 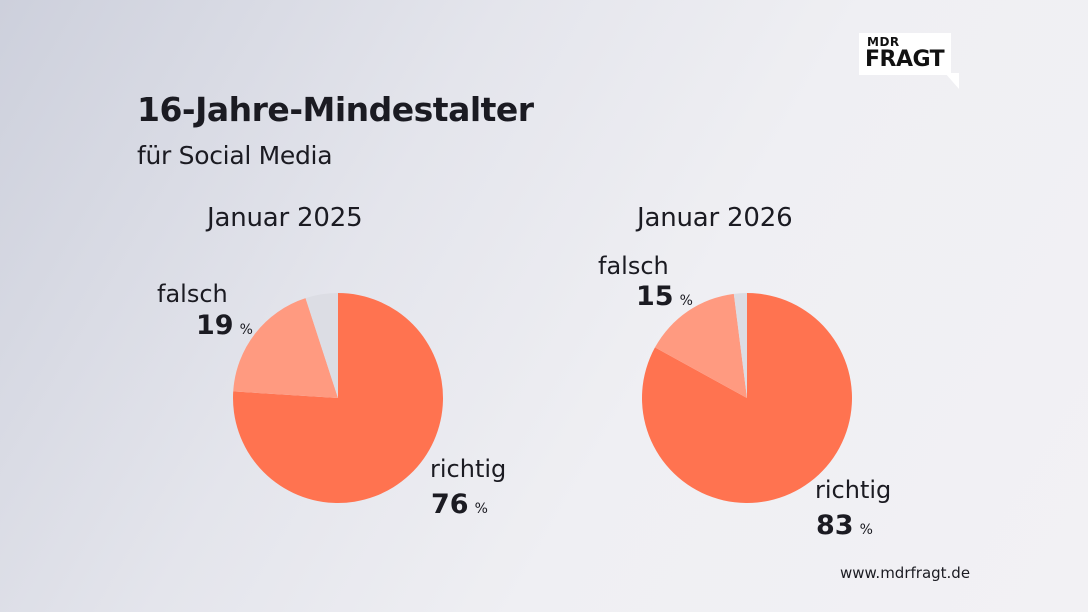 I want to click on pie-title-2026: Januar 2026, so click(x=715, y=218).